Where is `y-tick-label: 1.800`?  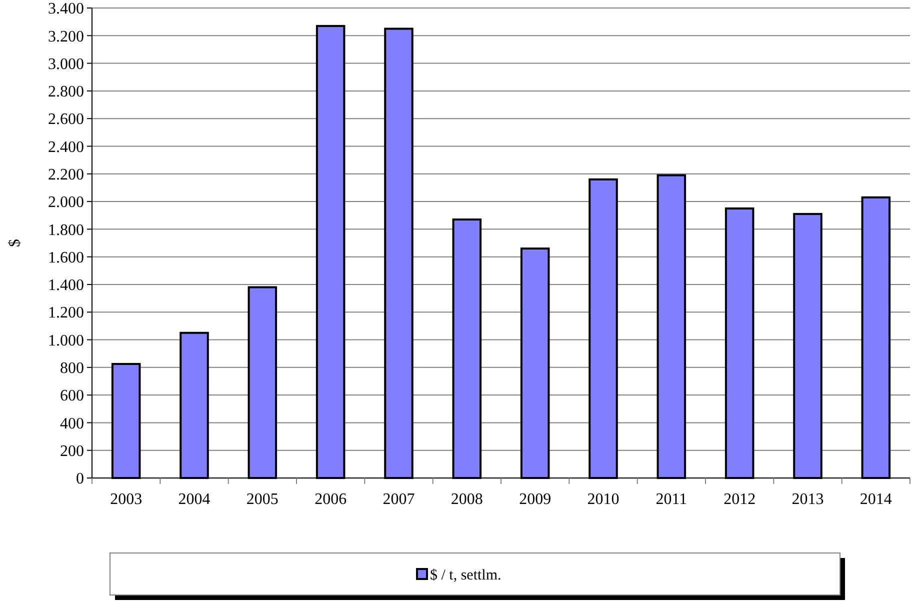 y-tick-label: 1.800 is located at coordinates (66, 230).